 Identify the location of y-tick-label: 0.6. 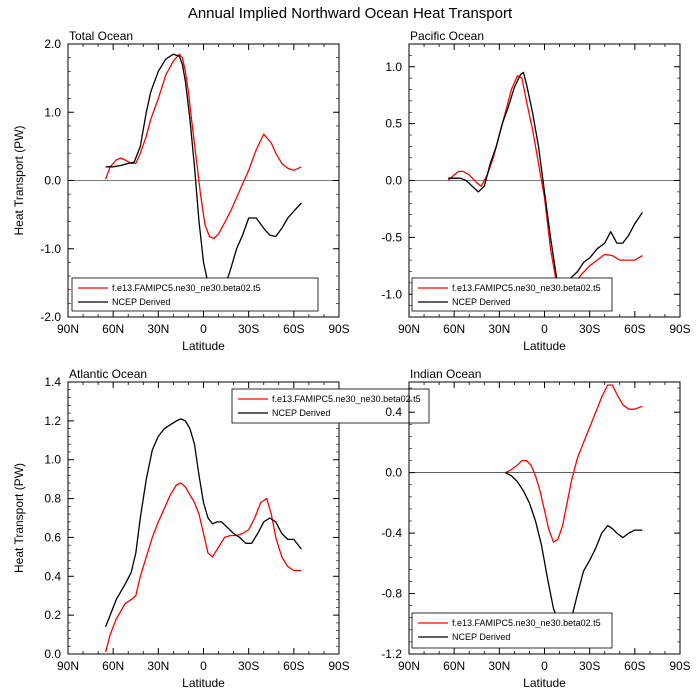
(52, 537).